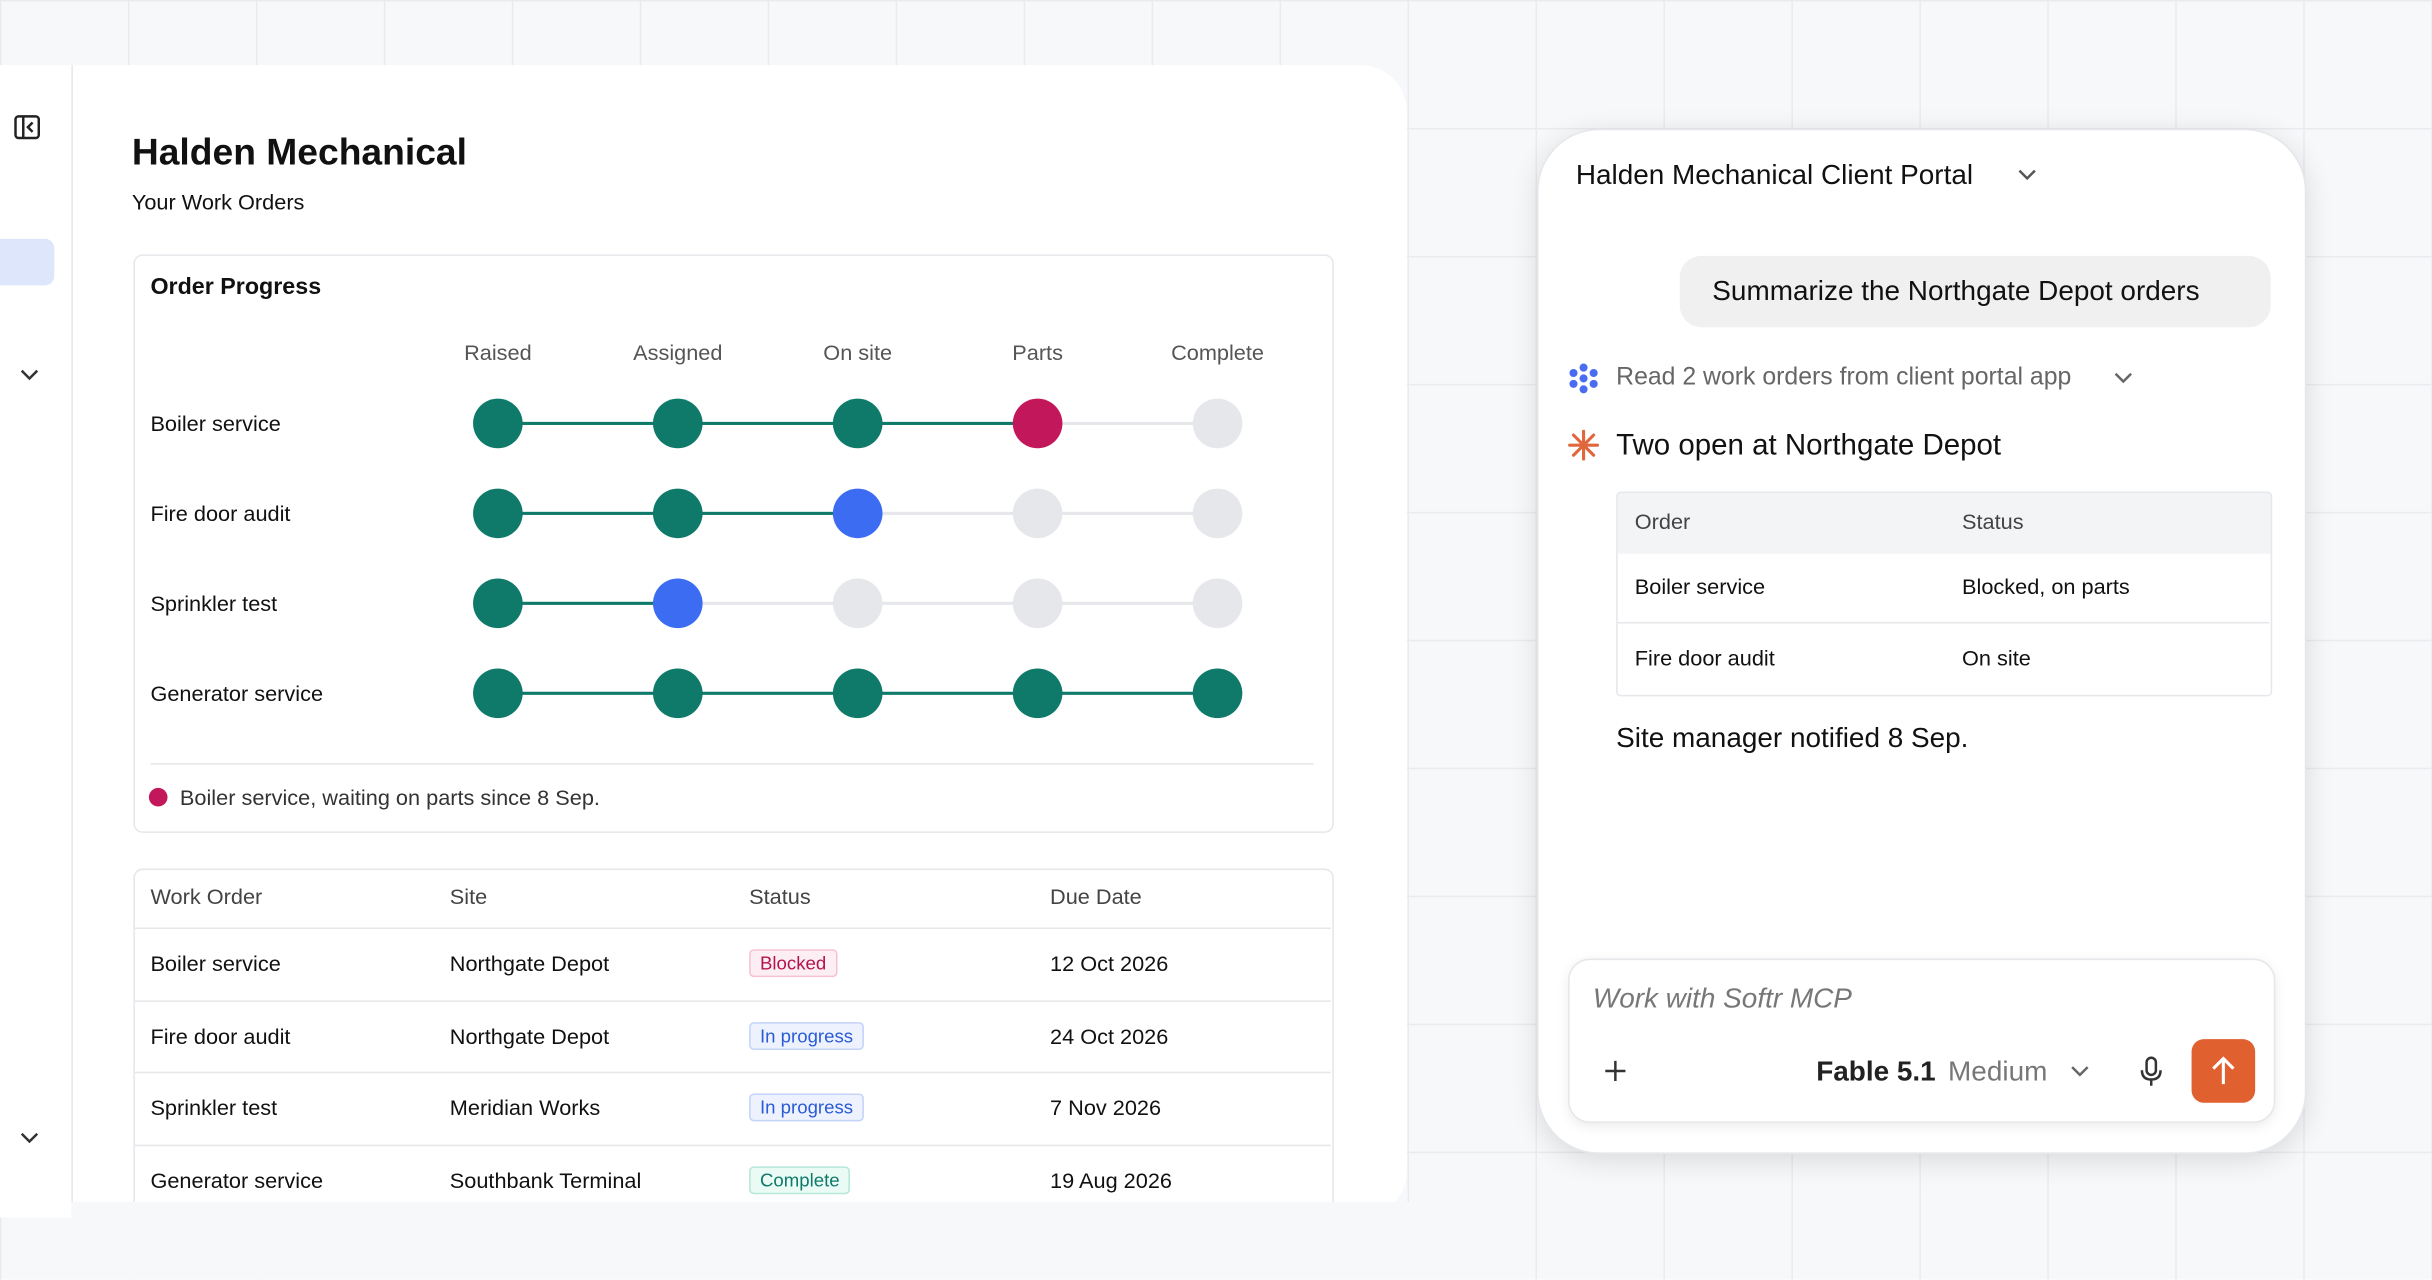 The image size is (2432, 1280). What do you see at coordinates (1111, 1179) in the screenshot?
I see `cell: 19 Aug 2026` at bounding box center [1111, 1179].